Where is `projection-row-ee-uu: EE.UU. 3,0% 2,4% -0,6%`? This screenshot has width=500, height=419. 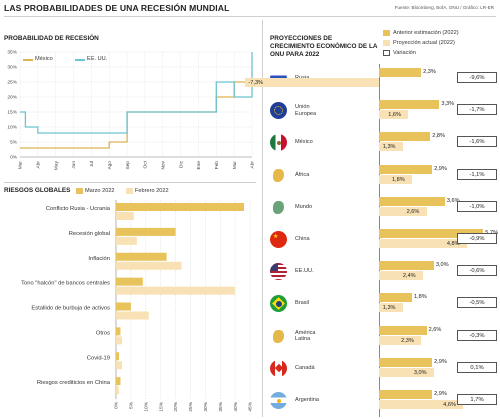
projection-row-ee-uu: EE.UU. 3,0% 2,4% -0,6% is located at coordinates (382, 271).